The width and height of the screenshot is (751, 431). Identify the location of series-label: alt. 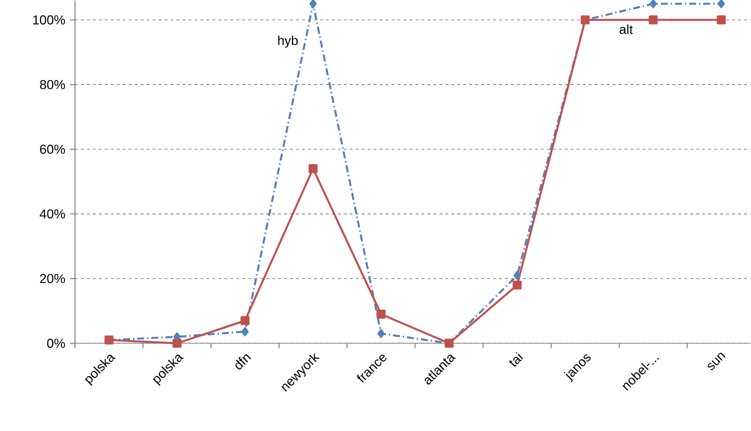
(626, 29).